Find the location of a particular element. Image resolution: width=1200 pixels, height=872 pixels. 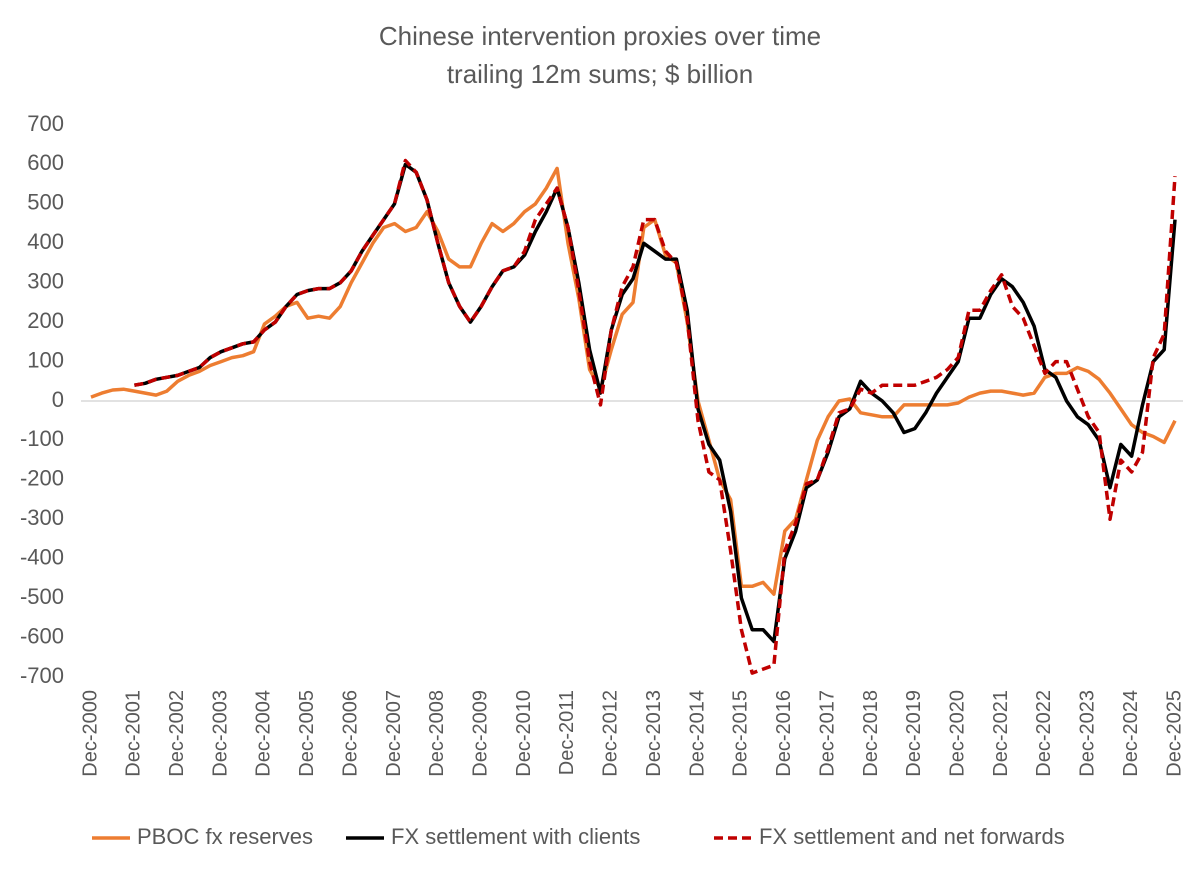

legend-label: FX settlement with clients is located at coordinates (515, 836).